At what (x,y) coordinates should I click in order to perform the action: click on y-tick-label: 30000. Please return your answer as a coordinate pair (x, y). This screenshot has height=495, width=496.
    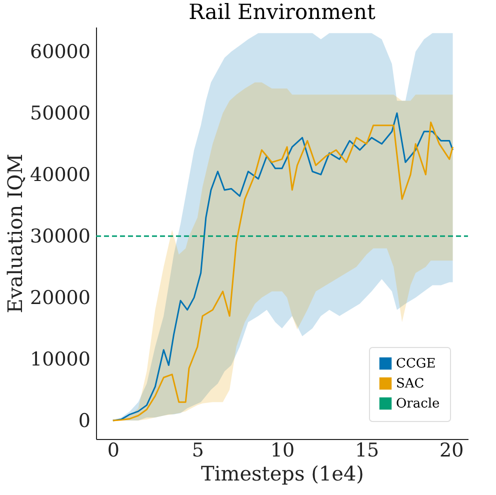
    Looking at the image, I should click on (60, 237).